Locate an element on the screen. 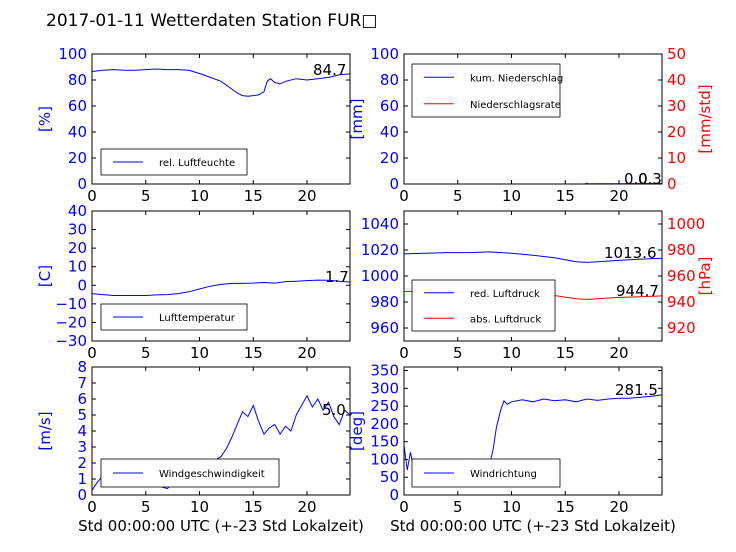 Image resolution: width=736 pixels, height=552 pixels. y-tick-label-winddirection-2: 100 is located at coordinates (384, 459).